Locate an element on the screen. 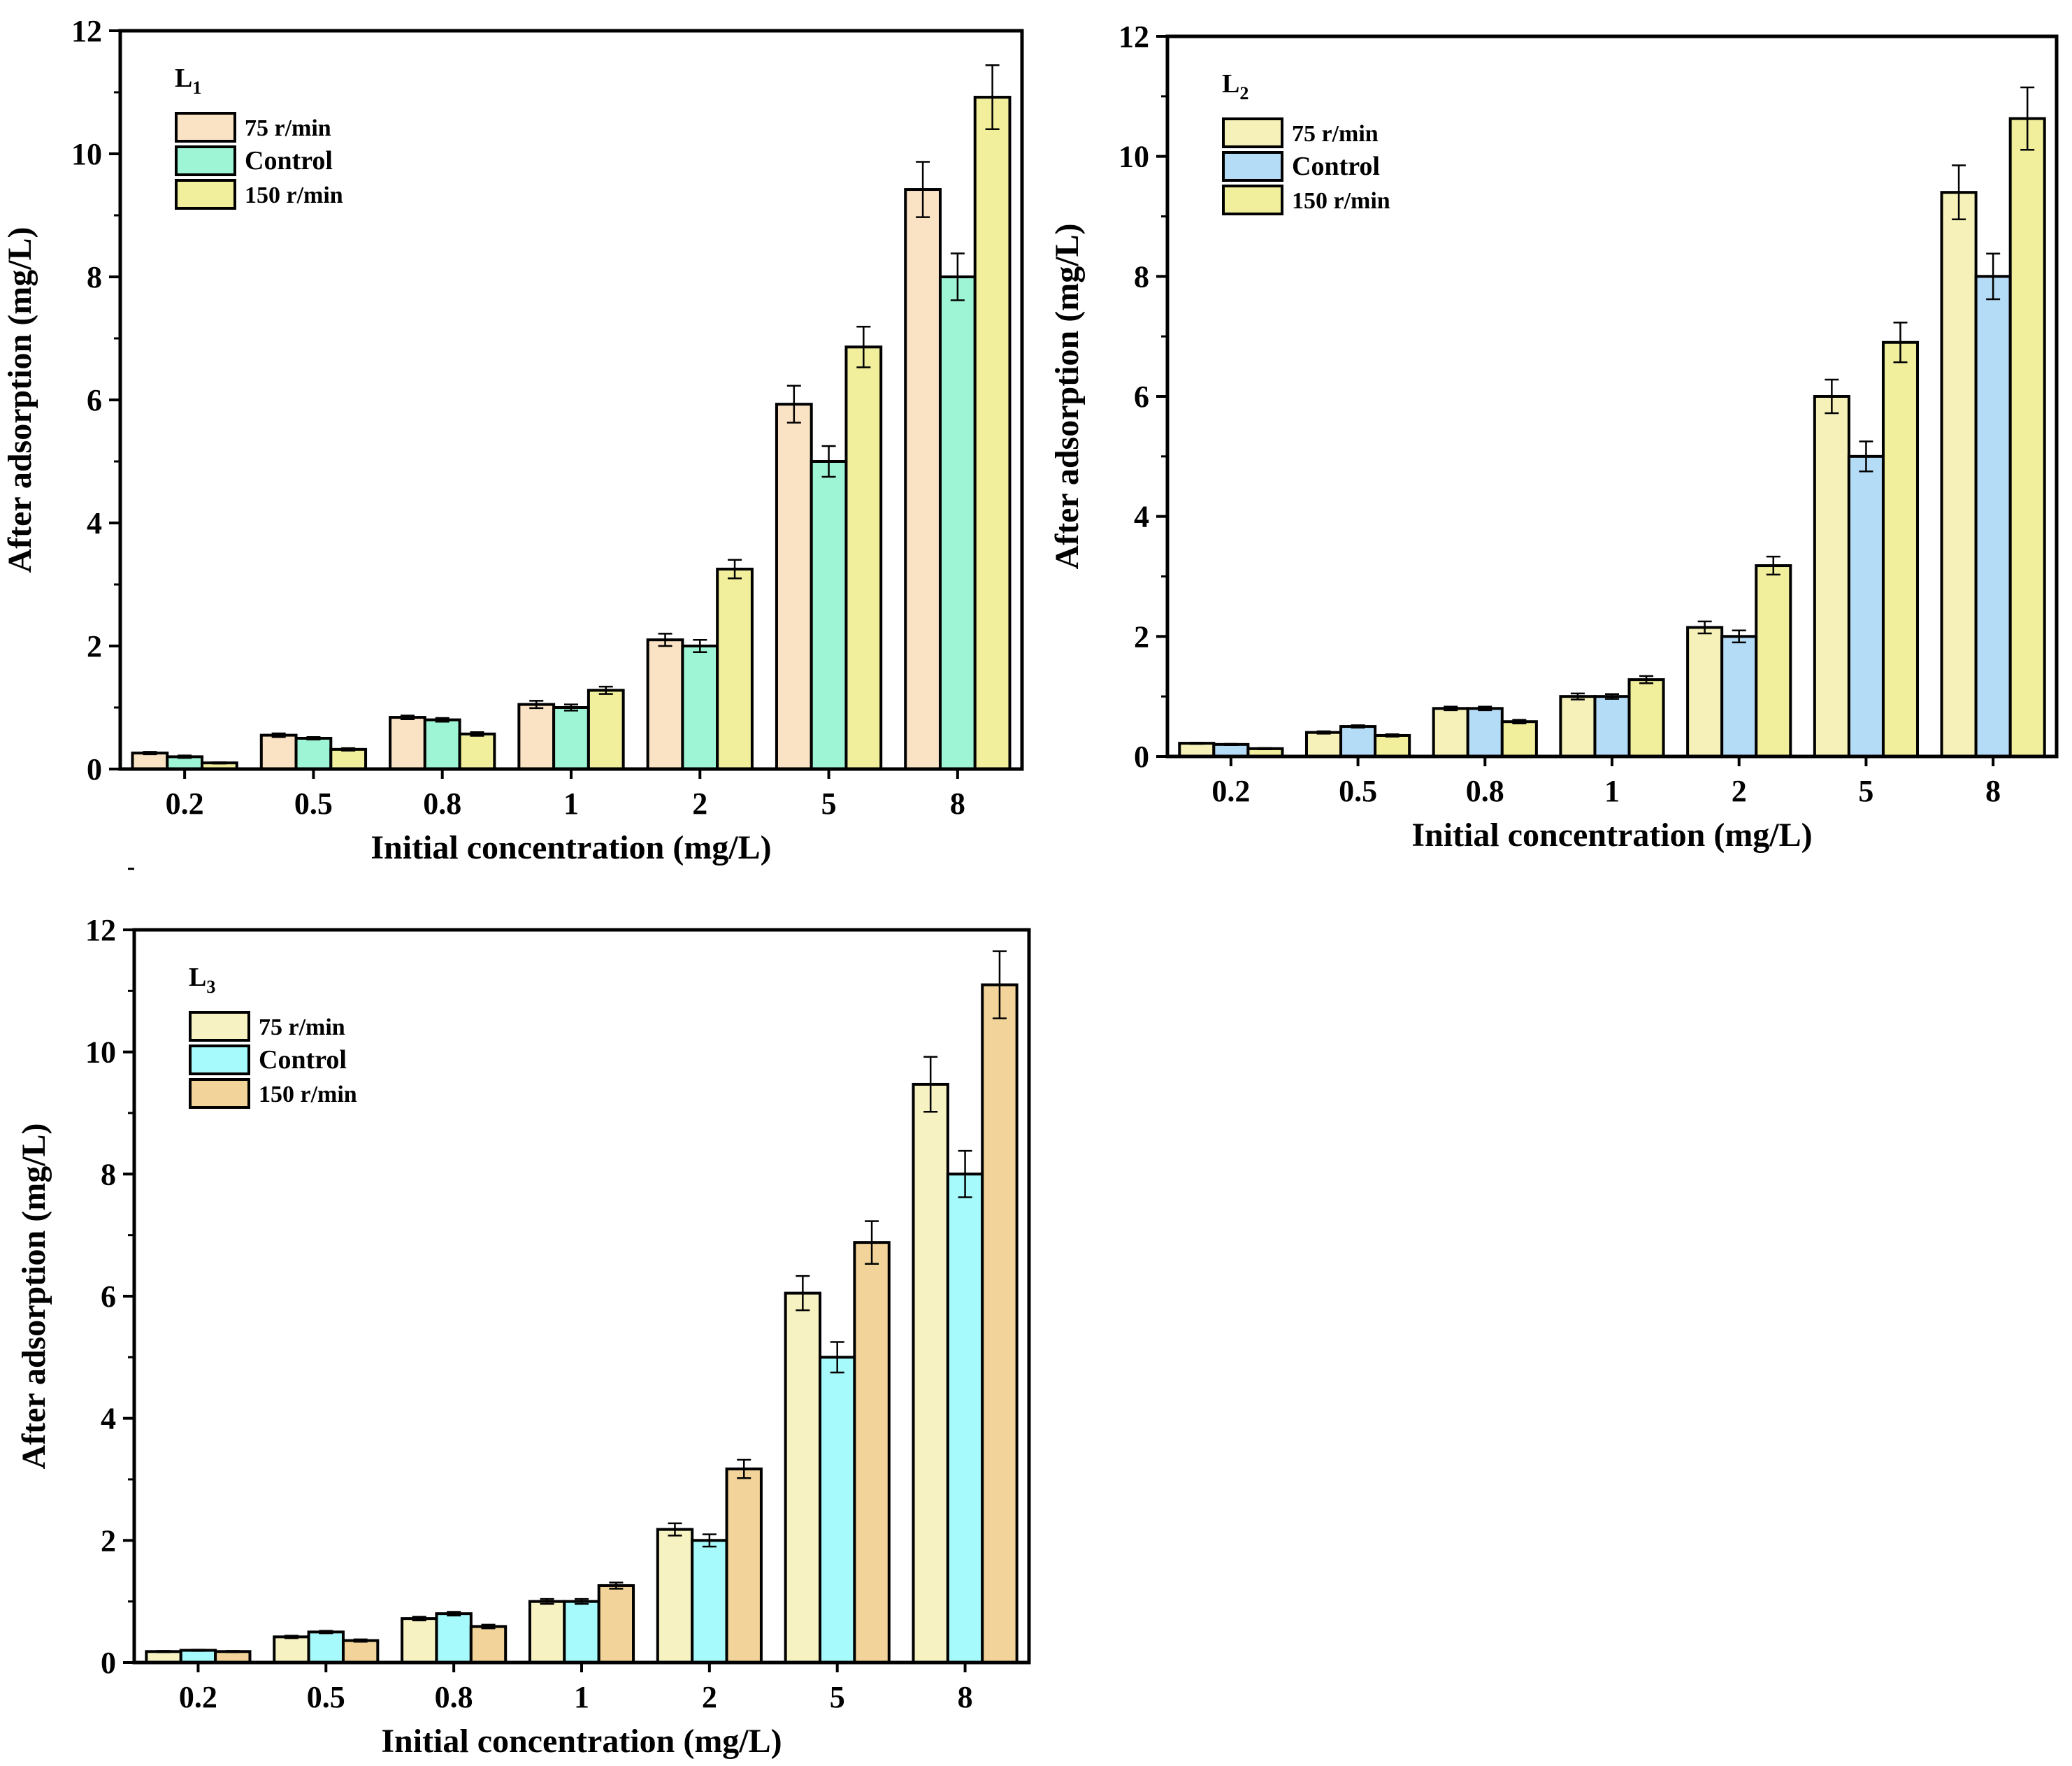 The width and height of the screenshot is (2072, 1766). y-tick-label: 8 is located at coordinates (1141, 276).